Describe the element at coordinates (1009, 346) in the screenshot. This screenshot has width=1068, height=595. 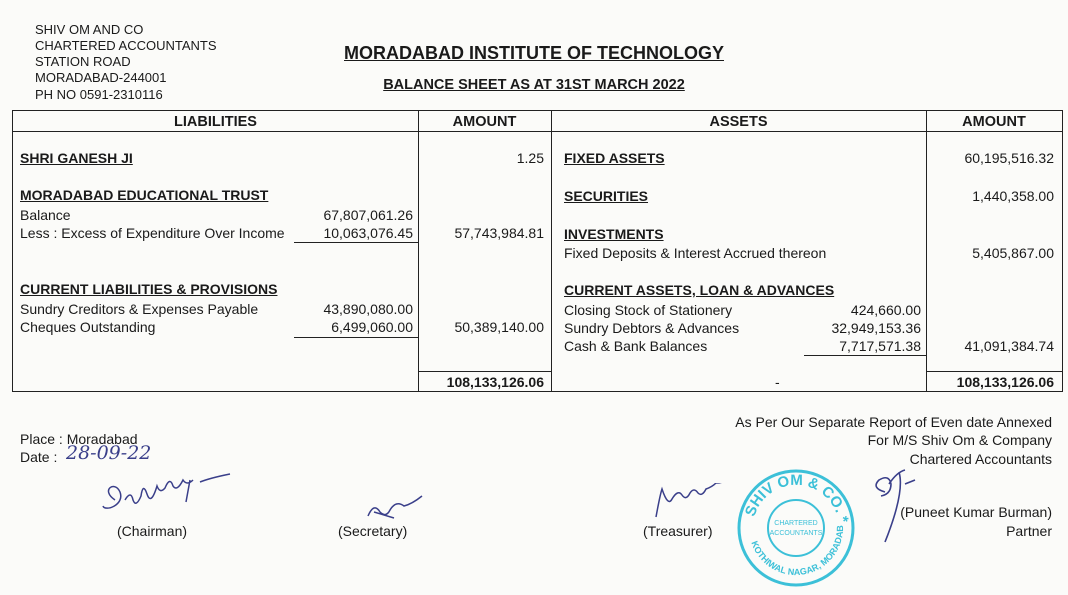
I see `current-assets-amount: 41,091,384.74` at that location.